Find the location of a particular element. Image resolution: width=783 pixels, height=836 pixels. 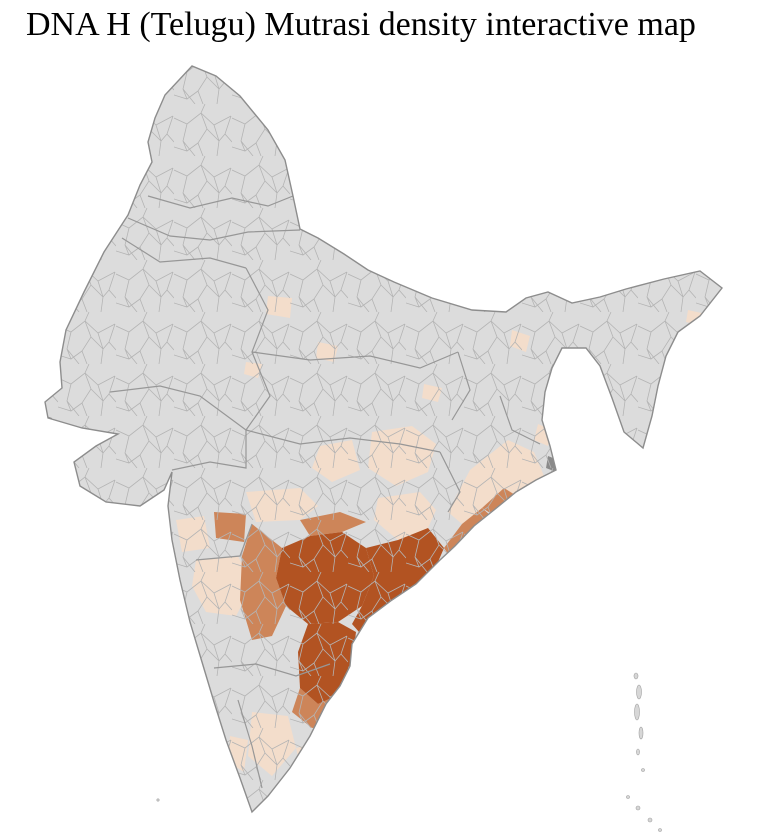

district-region-high is located at coordinates (327, 663).